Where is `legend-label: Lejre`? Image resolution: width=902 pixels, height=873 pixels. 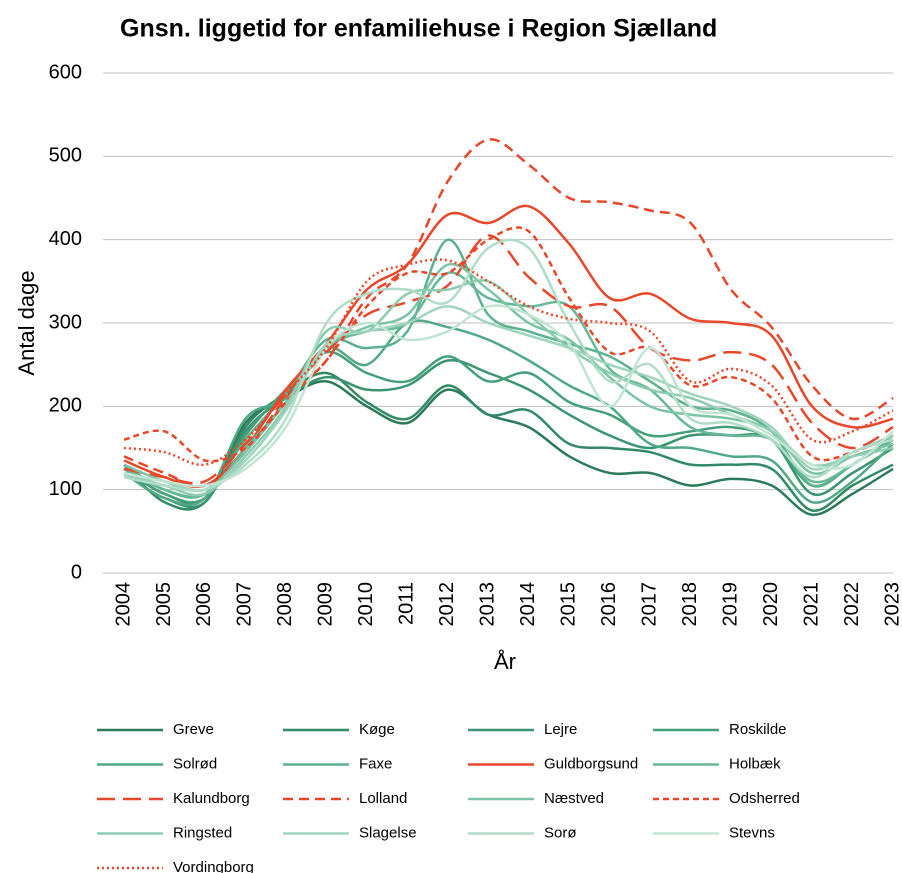
legend-label: Lejre is located at coordinates (560, 729).